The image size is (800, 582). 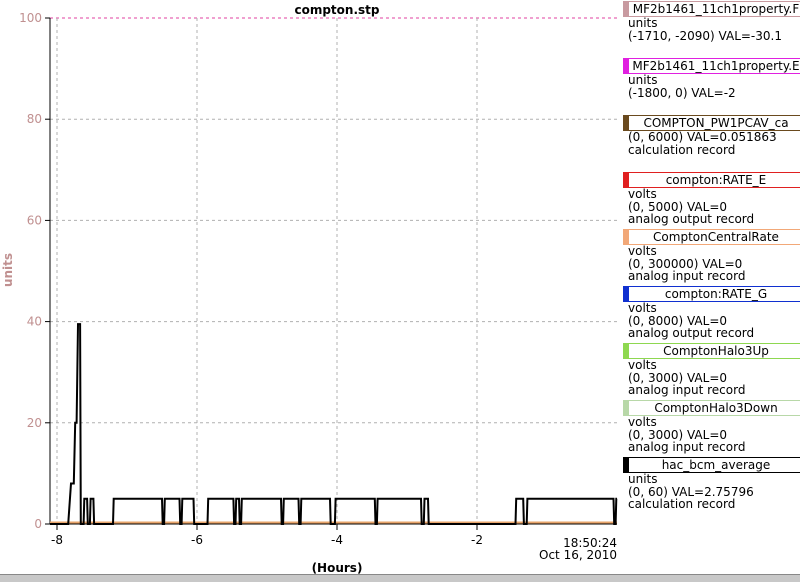 I want to click on y-tick-label: 40, so click(x=34, y=322).